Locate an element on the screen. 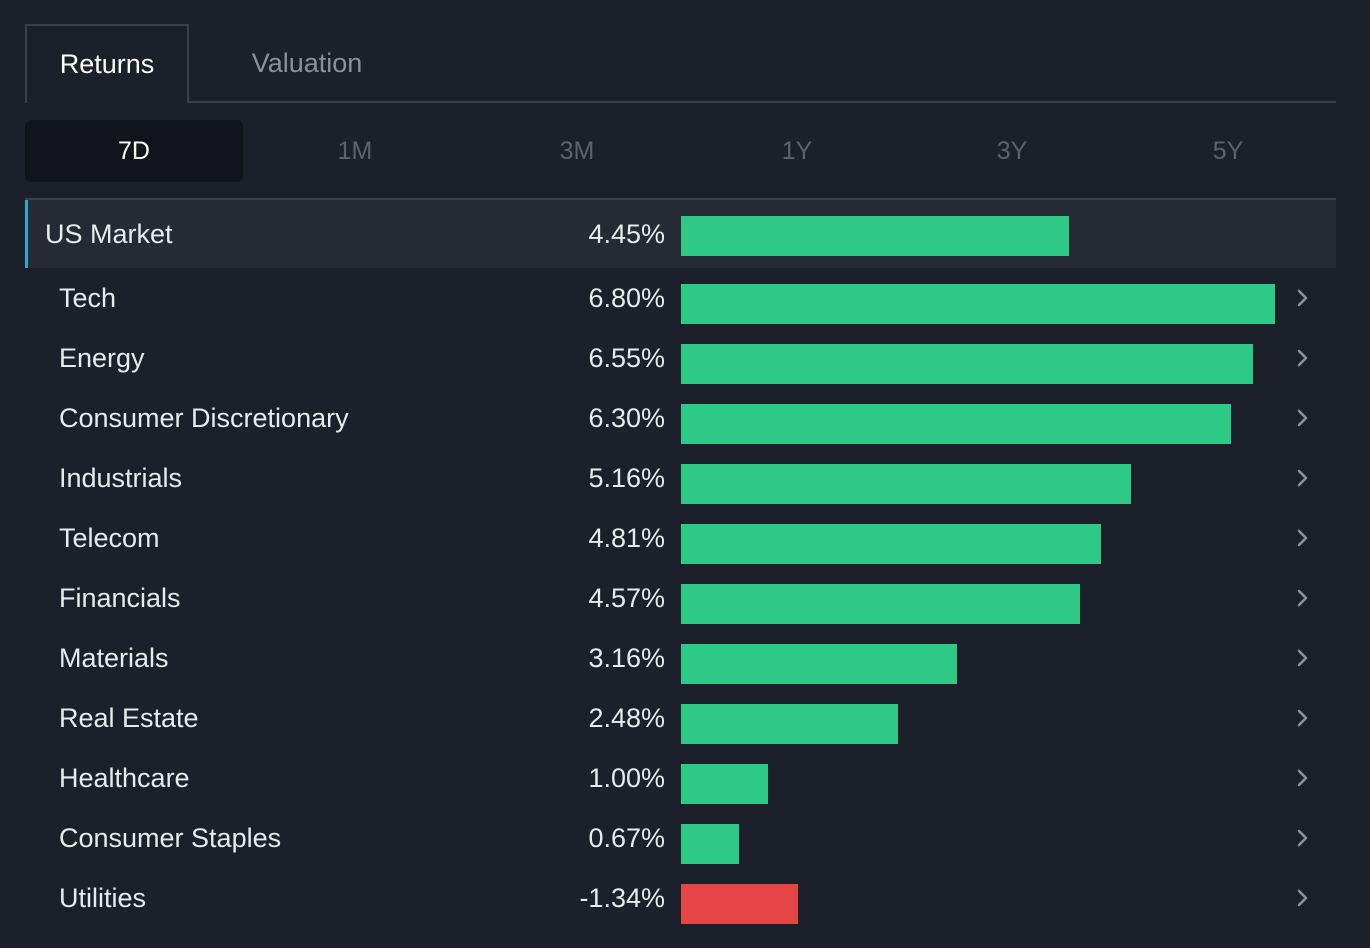 The width and height of the screenshot is (1370, 948). return-value: 6.80% is located at coordinates (626, 297).